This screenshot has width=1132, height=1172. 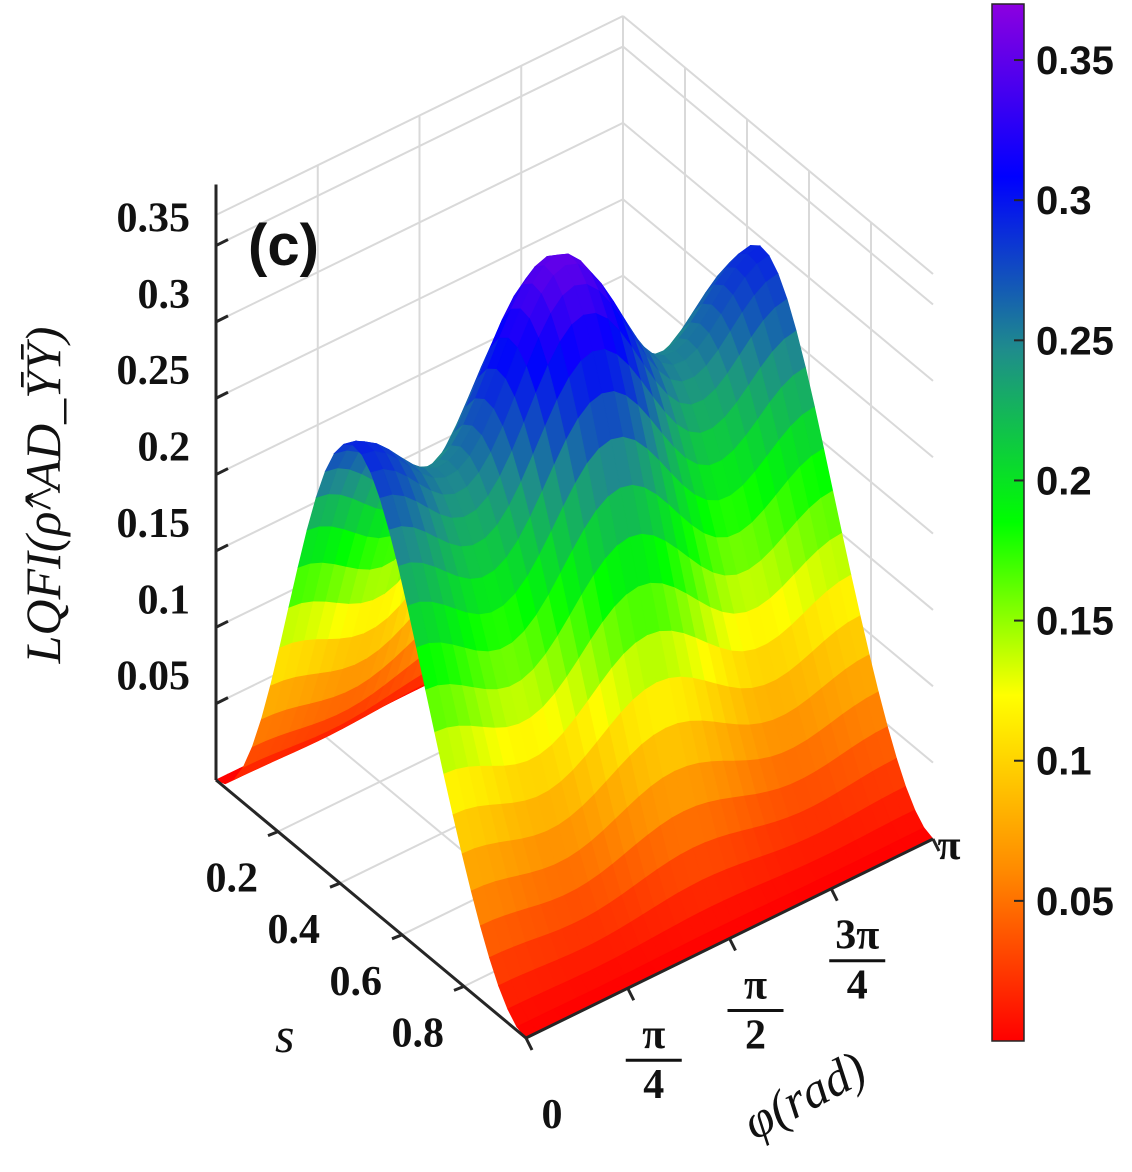 I want to click on z-tick-label: 0.2, so click(x=164, y=448).